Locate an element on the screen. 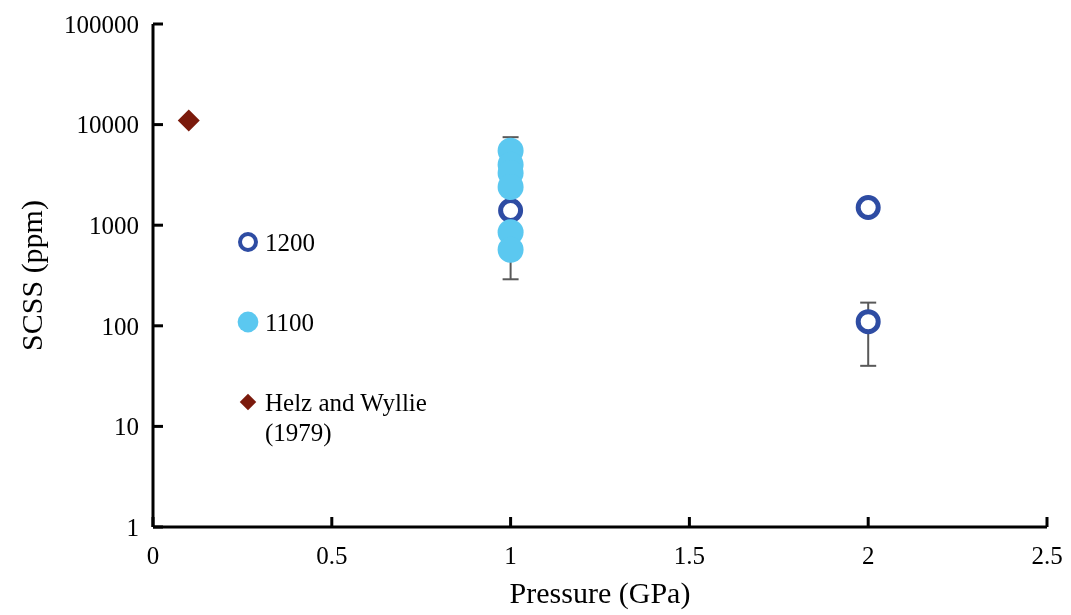 The height and width of the screenshot is (615, 1071). y-tick-label: 1000 is located at coordinates (114, 225).